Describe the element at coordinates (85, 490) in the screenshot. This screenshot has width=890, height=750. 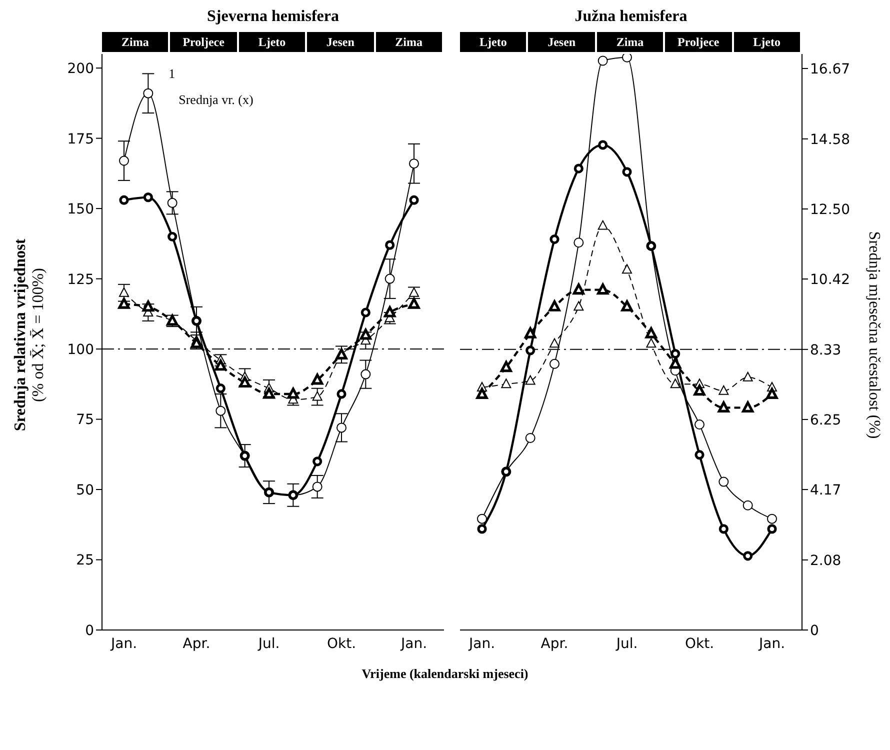
I see `y-tick-label: 50` at that location.